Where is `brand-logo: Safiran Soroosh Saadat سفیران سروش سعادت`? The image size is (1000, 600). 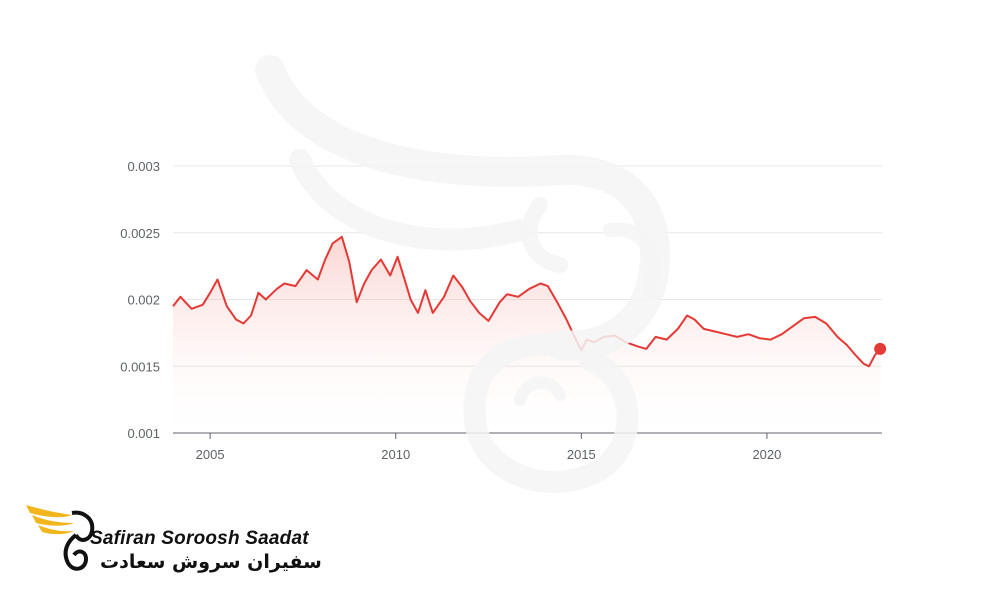 brand-logo: Safiran Soroosh Saadat سفیران سروش سعادت is located at coordinates (172, 540).